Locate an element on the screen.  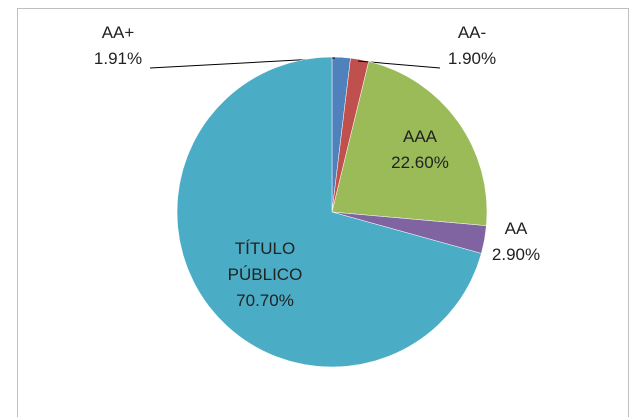
value-label: 1.91% is located at coordinates (118, 58).